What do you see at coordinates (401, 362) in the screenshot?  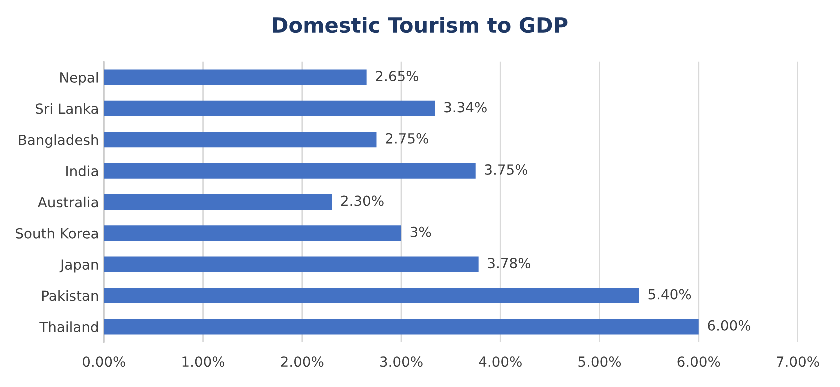 I see `x-tick-label: 3.00%` at bounding box center [401, 362].